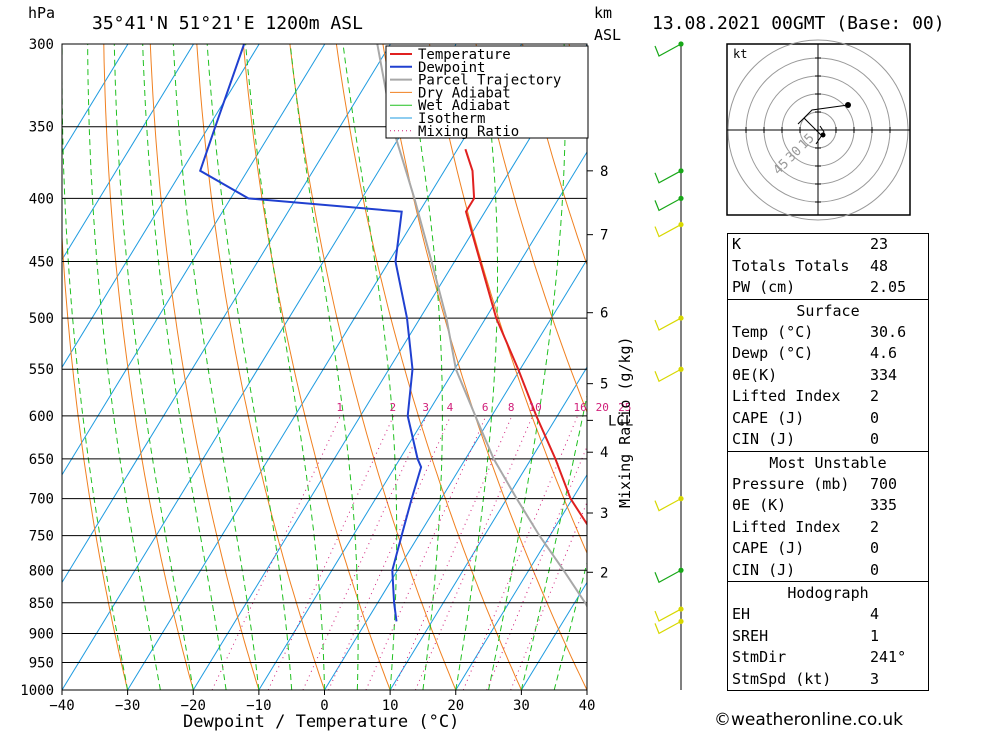  I want to click on surface-value: 0, so click(875, 417).